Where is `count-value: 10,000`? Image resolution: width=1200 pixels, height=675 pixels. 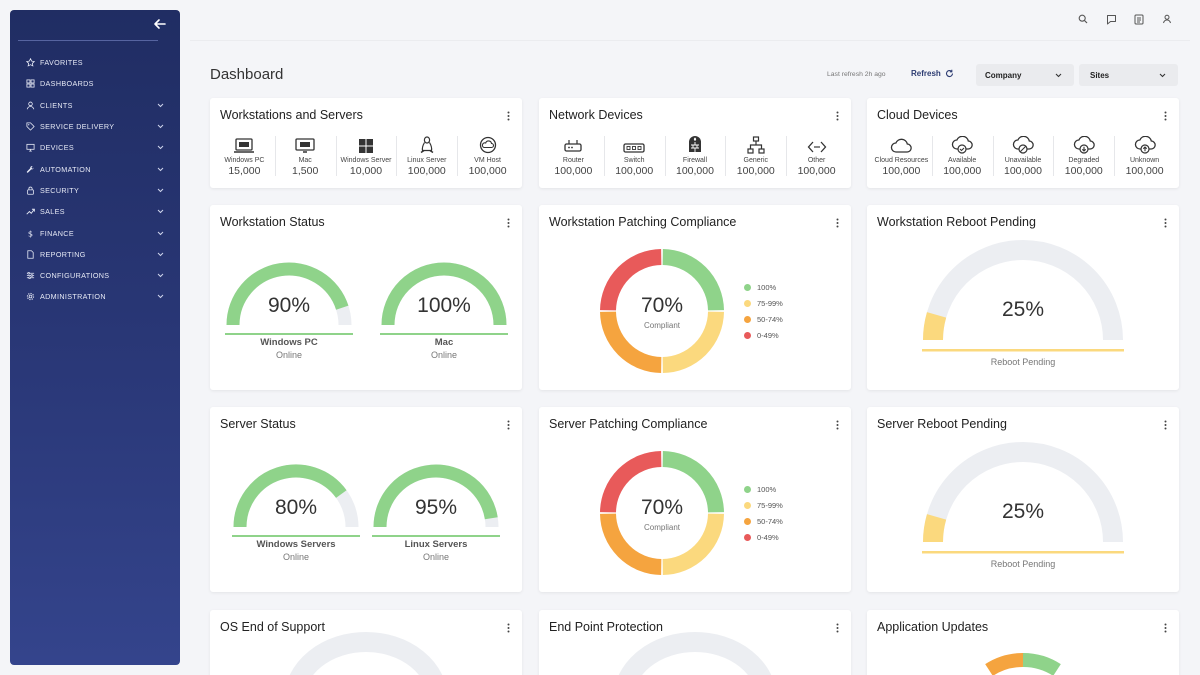 count-value: 10,000 is located at coordinates (366, 171).